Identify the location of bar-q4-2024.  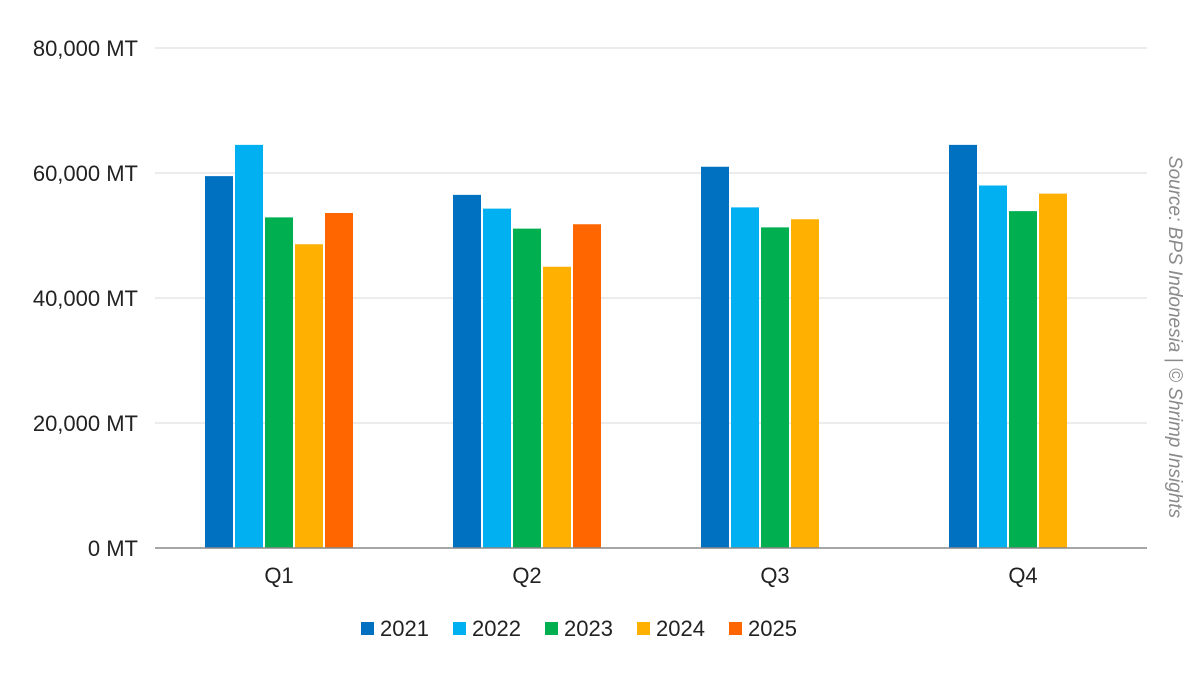
(1053, 370).